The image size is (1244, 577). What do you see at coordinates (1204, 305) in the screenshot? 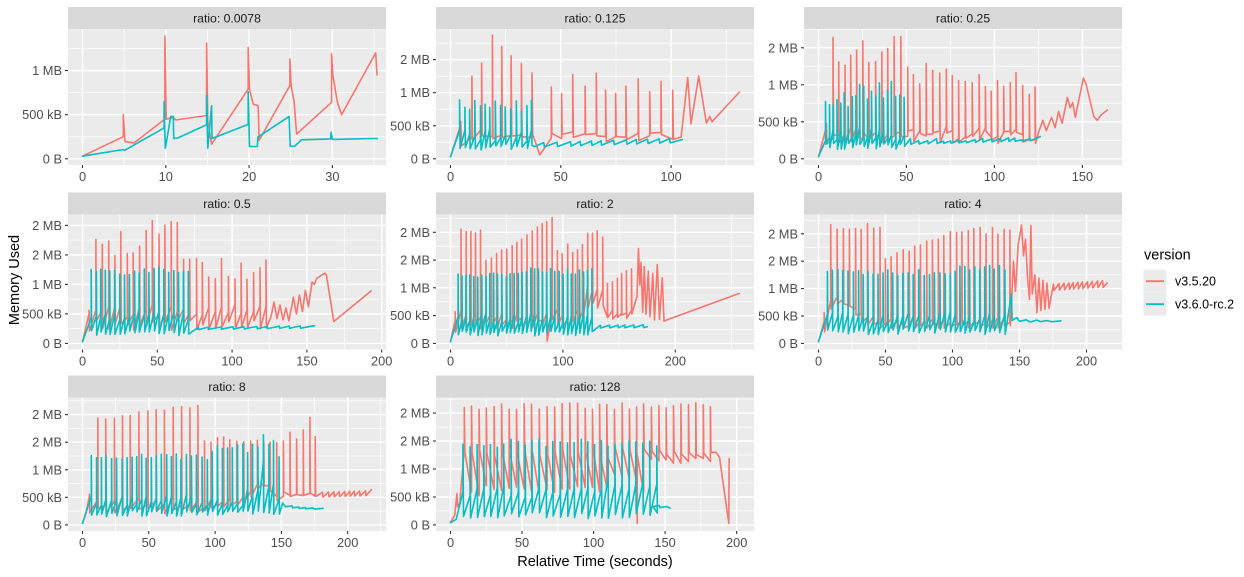
I see `svg-text: v3.6.0-rc.2` at bounding box center [1204, 305].